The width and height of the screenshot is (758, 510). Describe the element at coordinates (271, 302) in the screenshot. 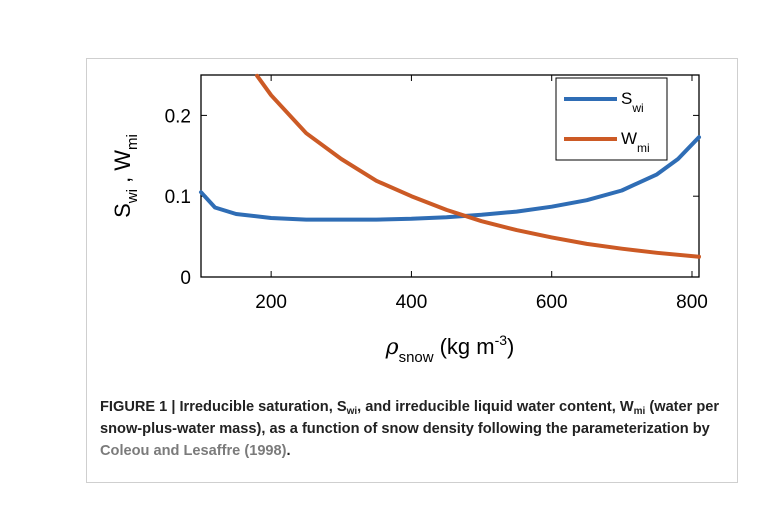

I see `x-tick-label: 200` at that location.